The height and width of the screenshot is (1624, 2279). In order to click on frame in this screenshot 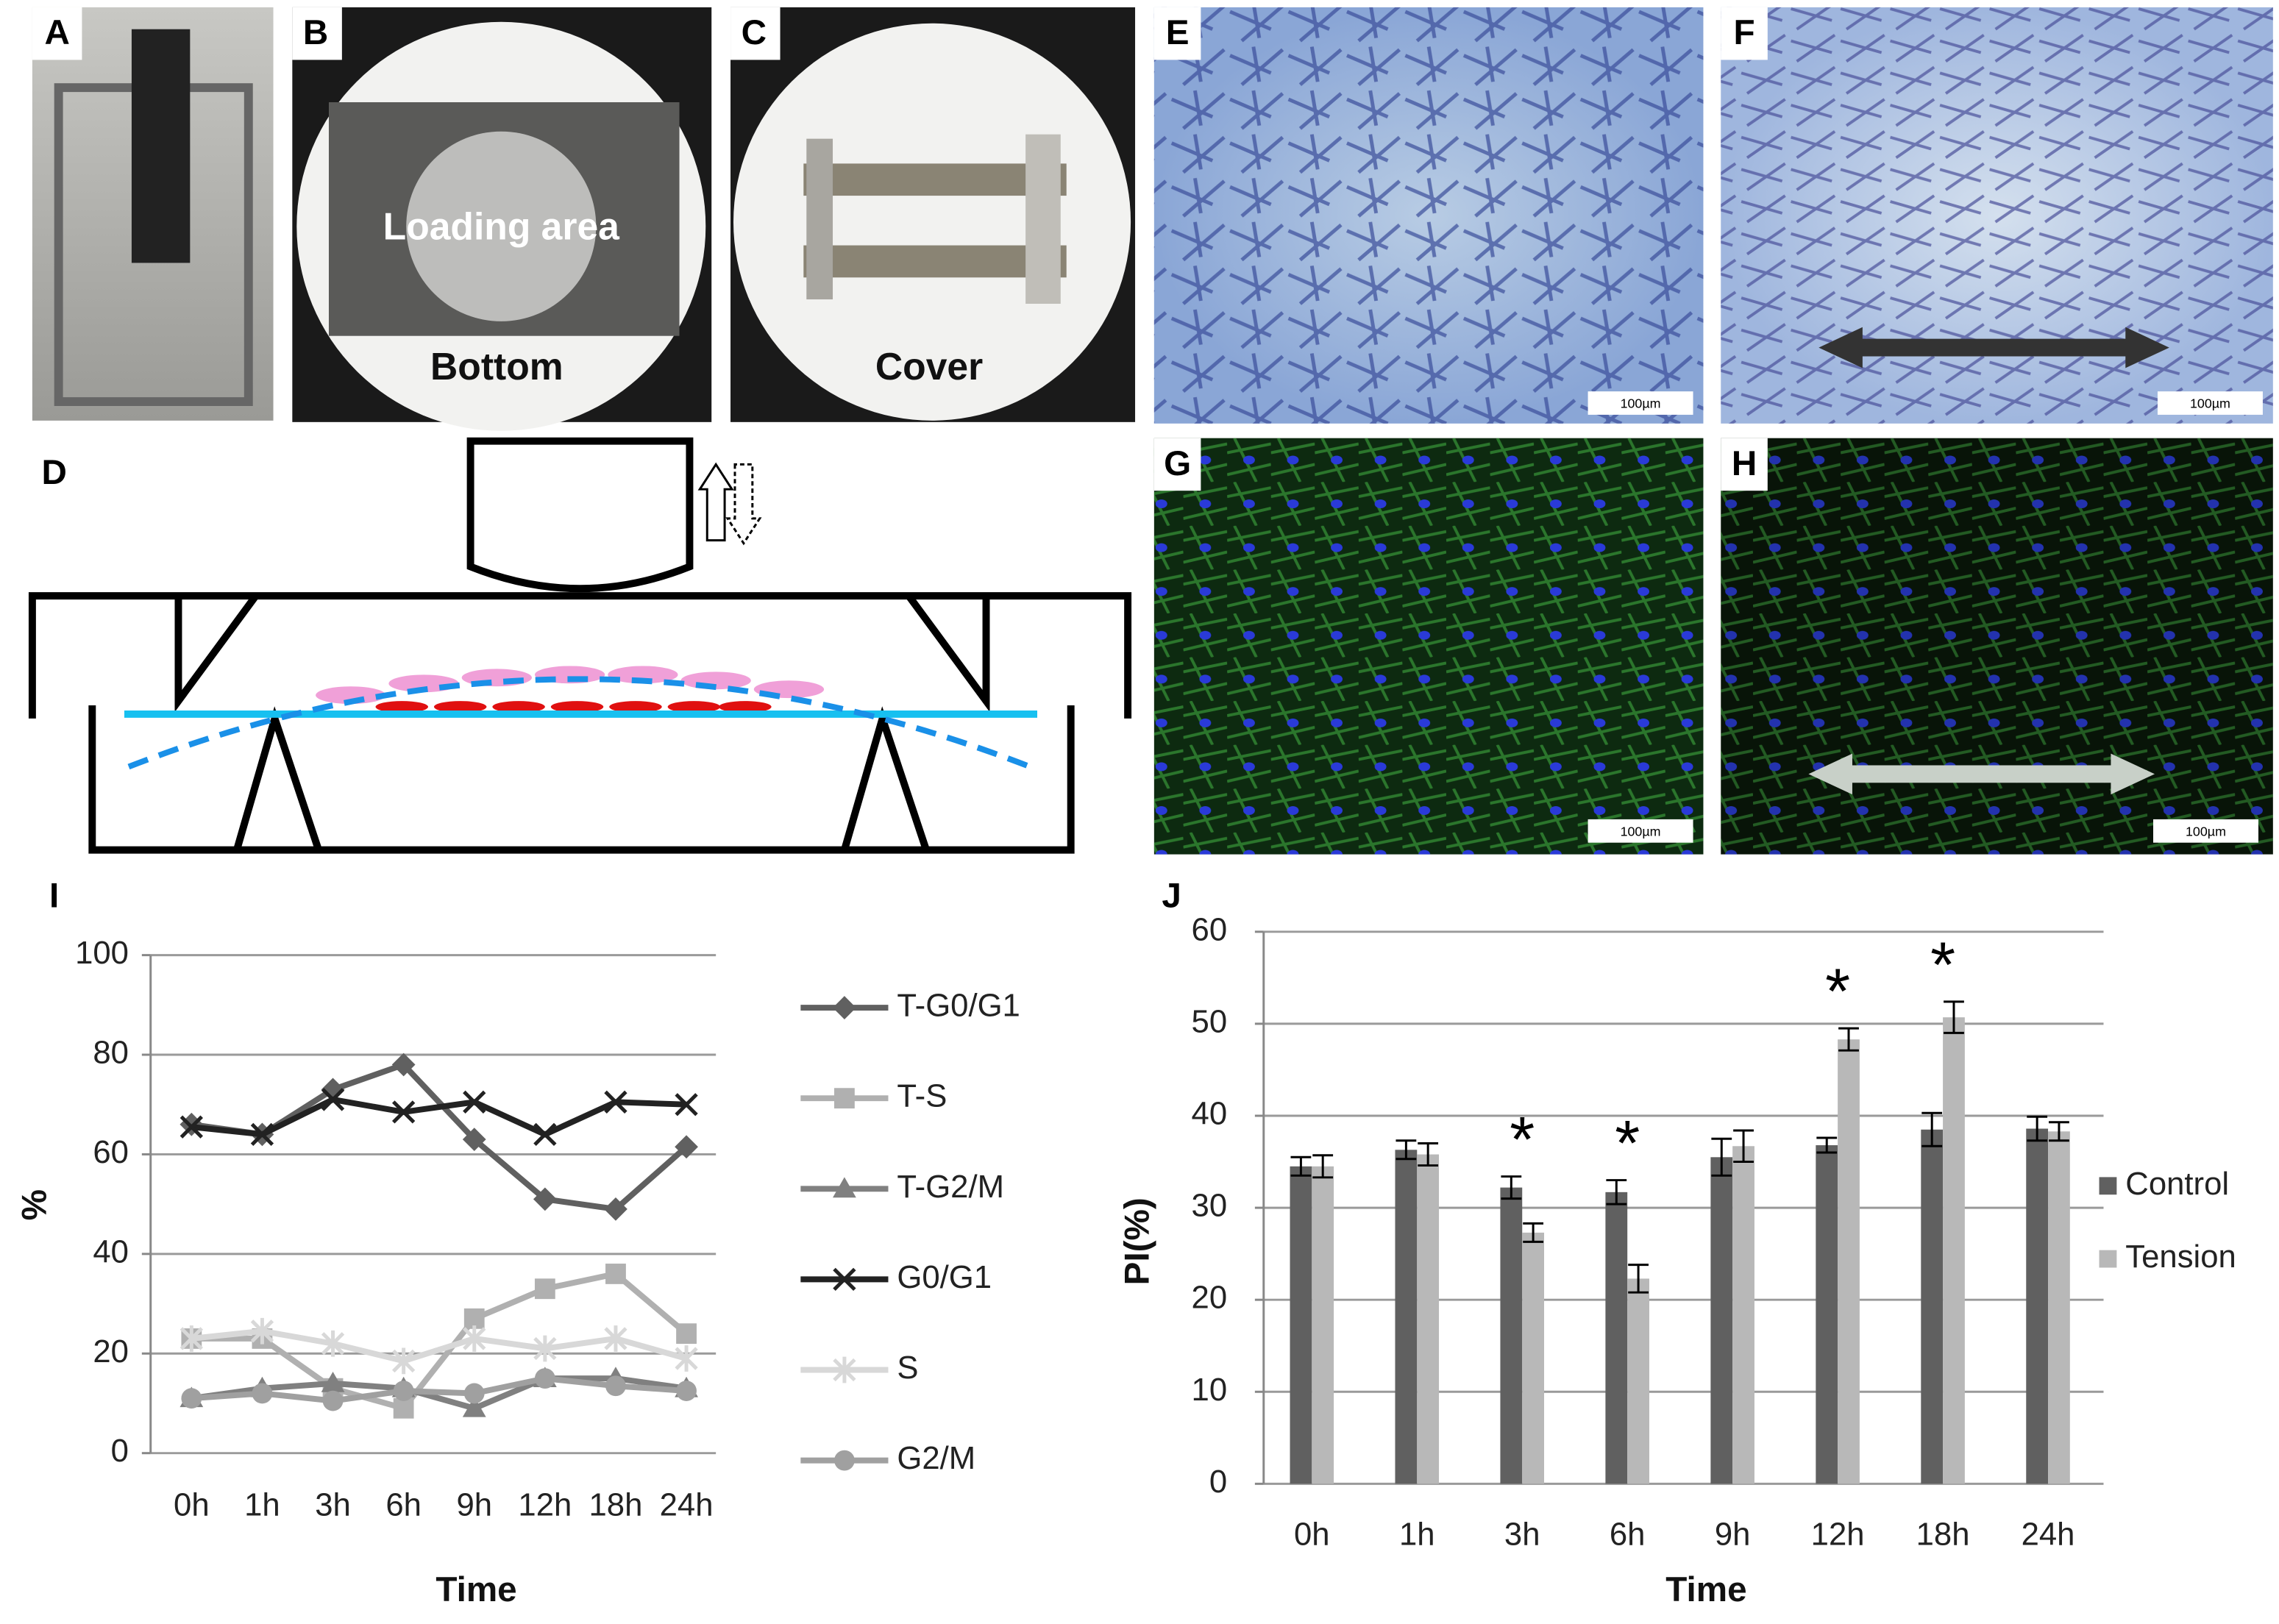, I will do `click(580, 655)`.